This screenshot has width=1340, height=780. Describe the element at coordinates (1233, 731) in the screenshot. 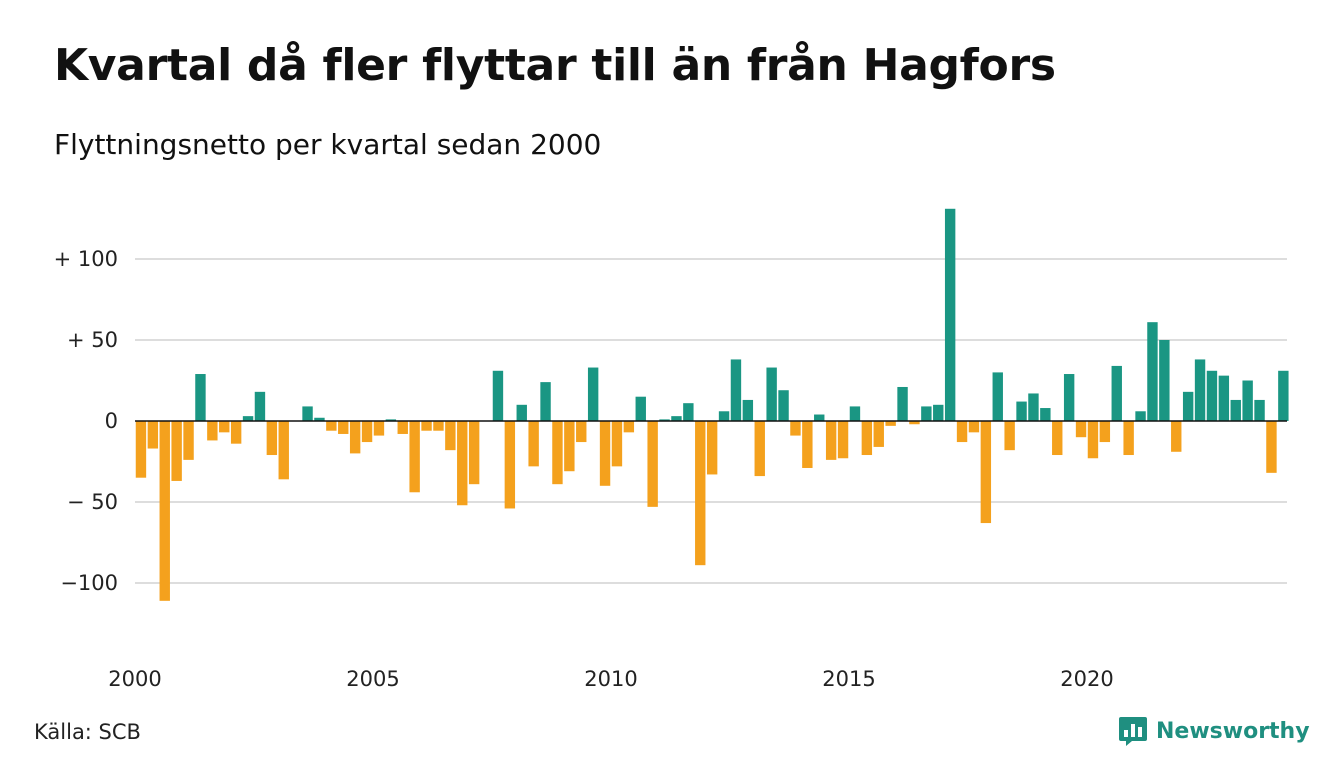

I see `brand-name: Newsworthy` at that location.